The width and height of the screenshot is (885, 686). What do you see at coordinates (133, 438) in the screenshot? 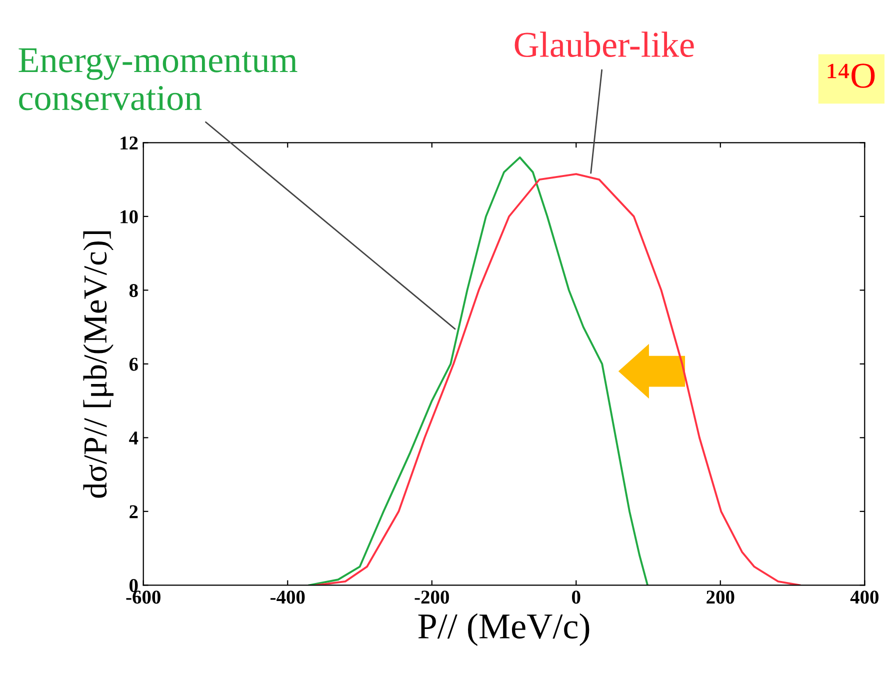
I see `y-tick-label: 4` at bounding box center [133, 438].